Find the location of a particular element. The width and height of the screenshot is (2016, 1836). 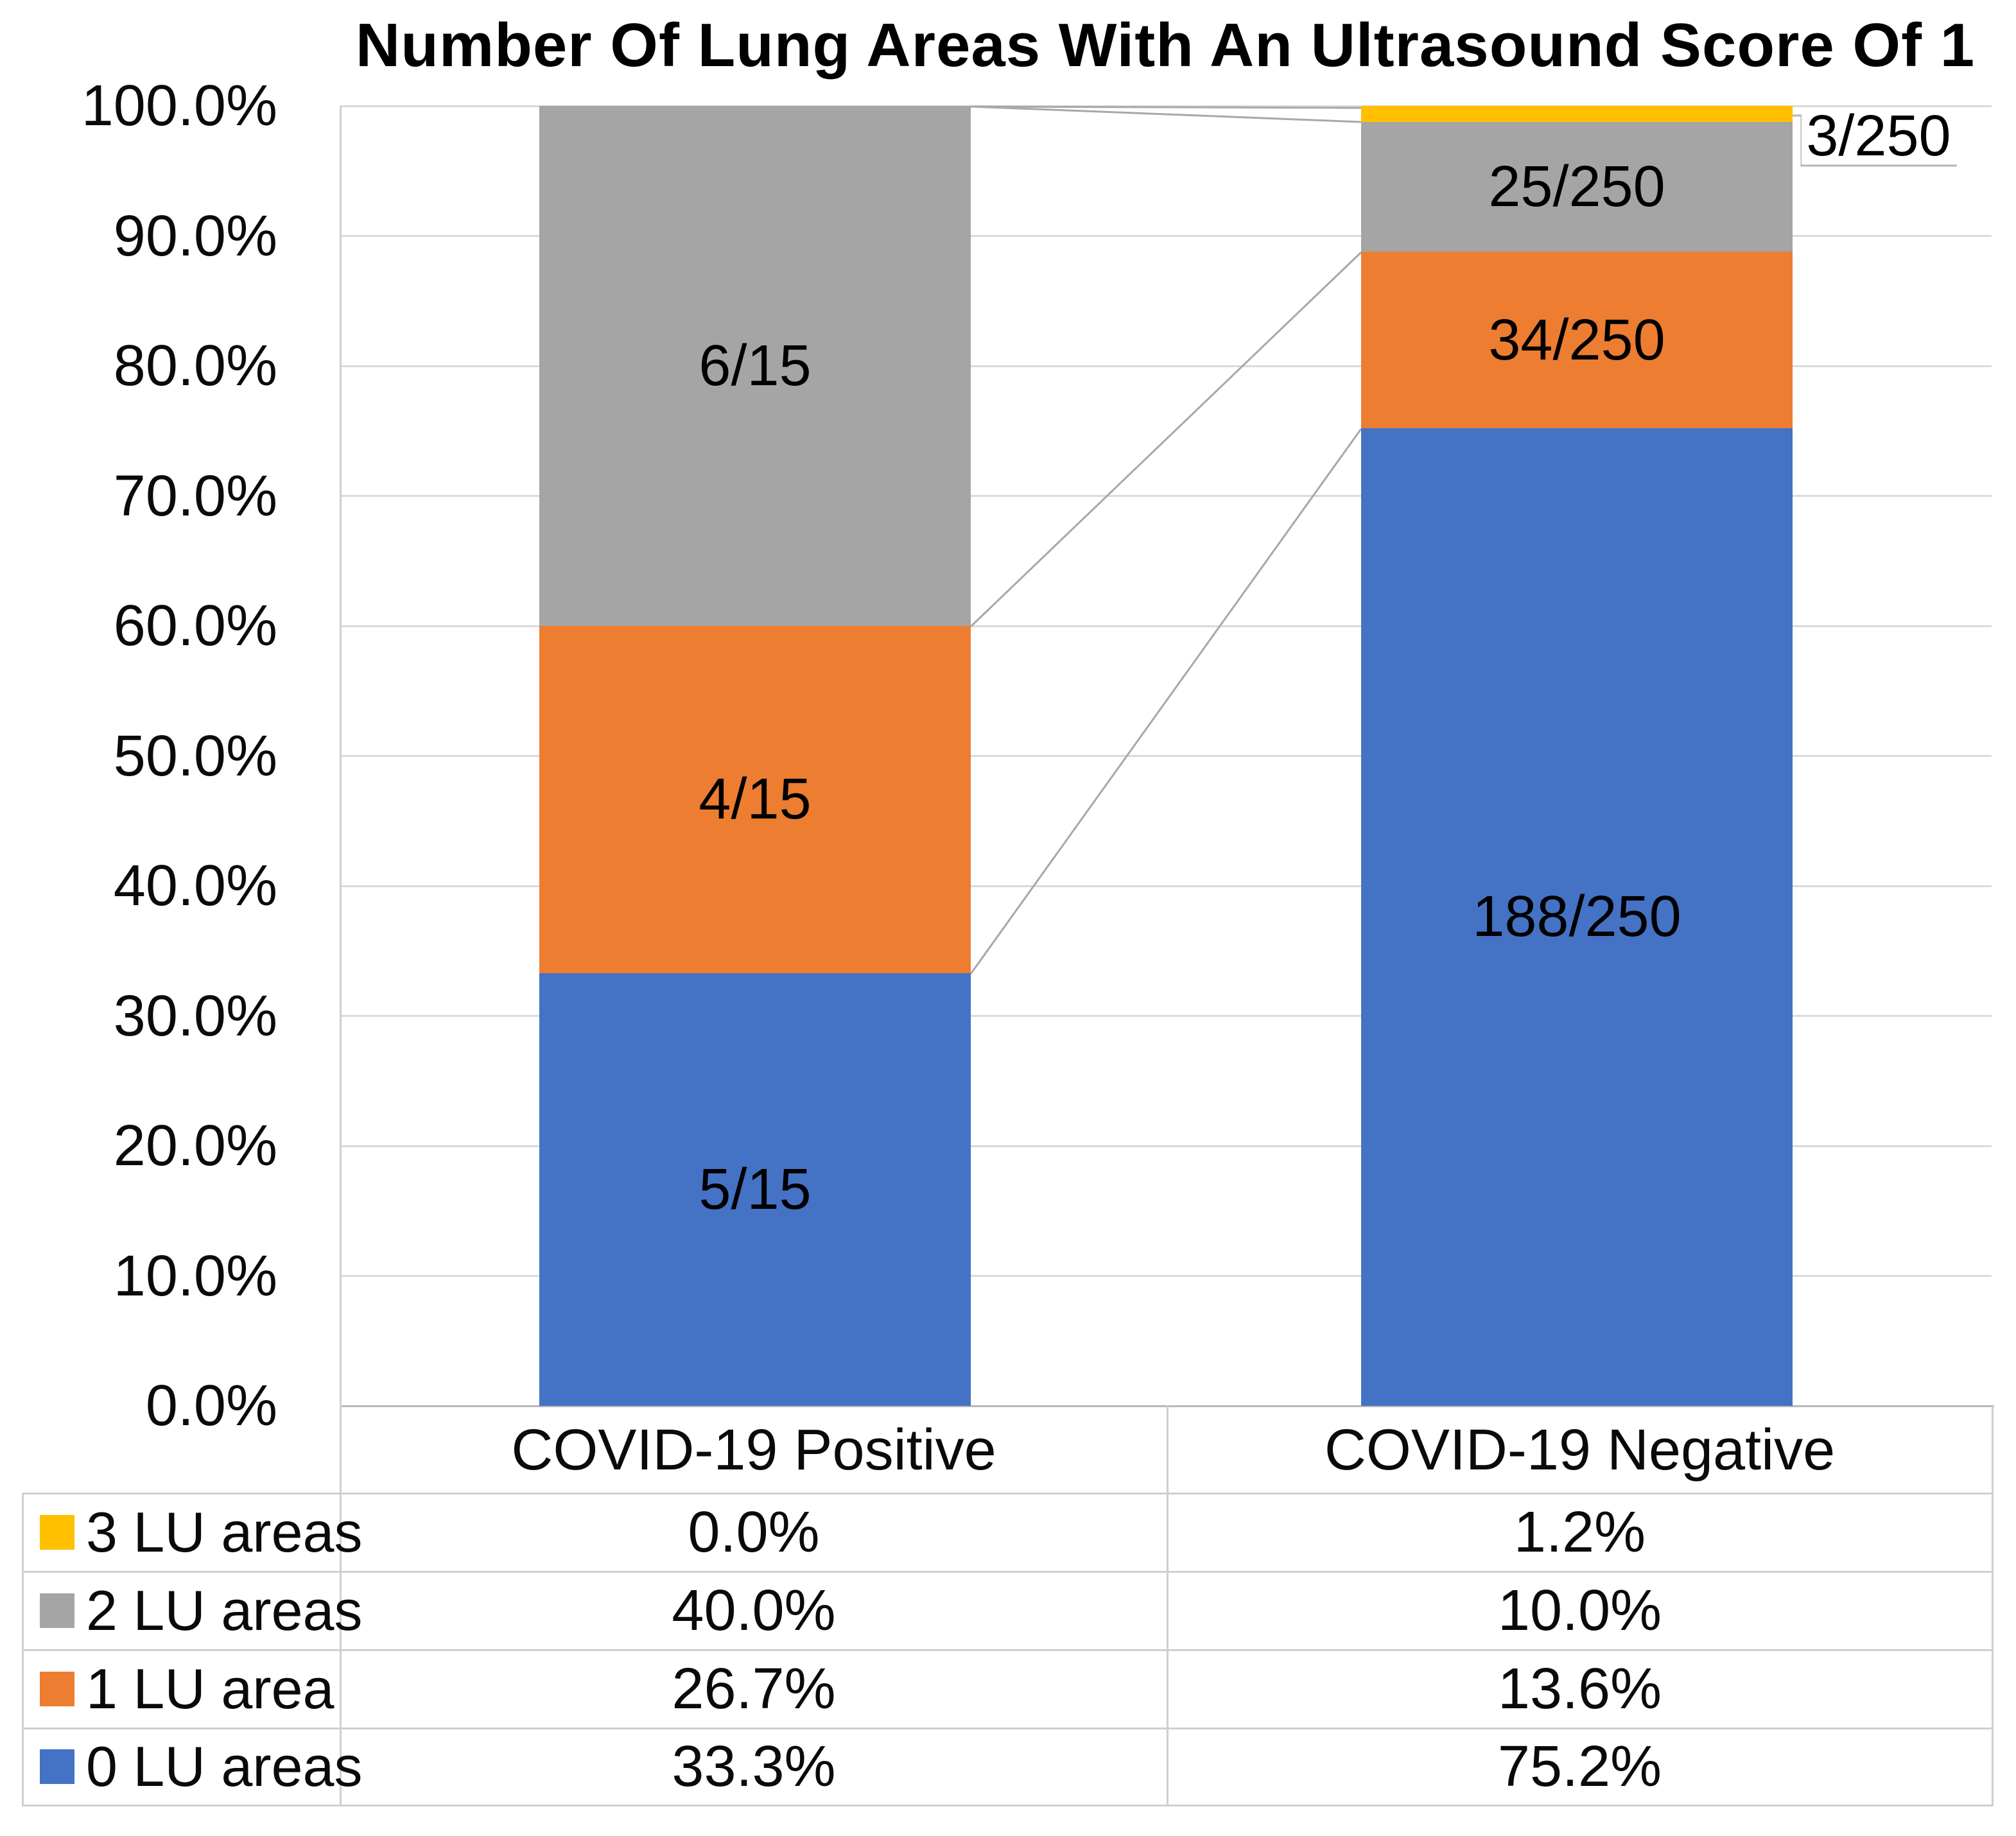

legend-label: 0 LU areas is located at coordinates (224, 1766).